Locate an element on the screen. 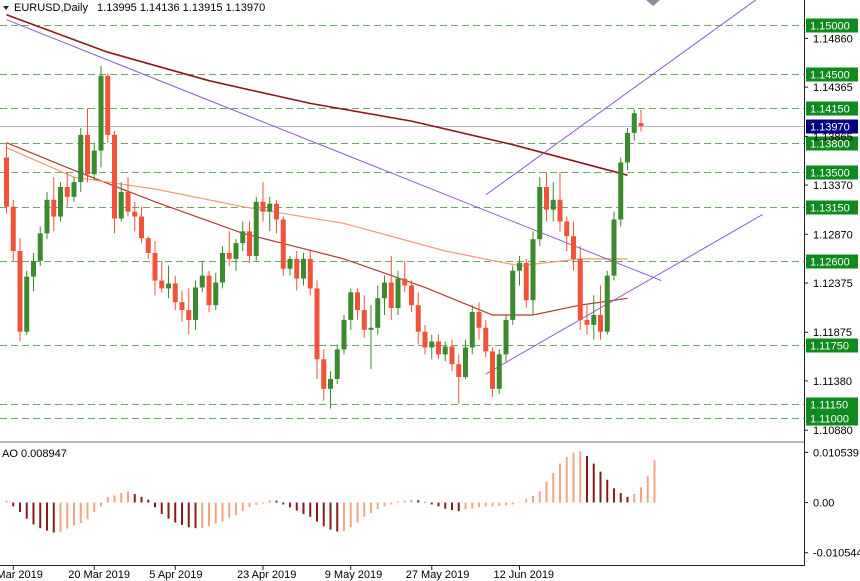  moving-average-fast is located at coordinates (317, 207).